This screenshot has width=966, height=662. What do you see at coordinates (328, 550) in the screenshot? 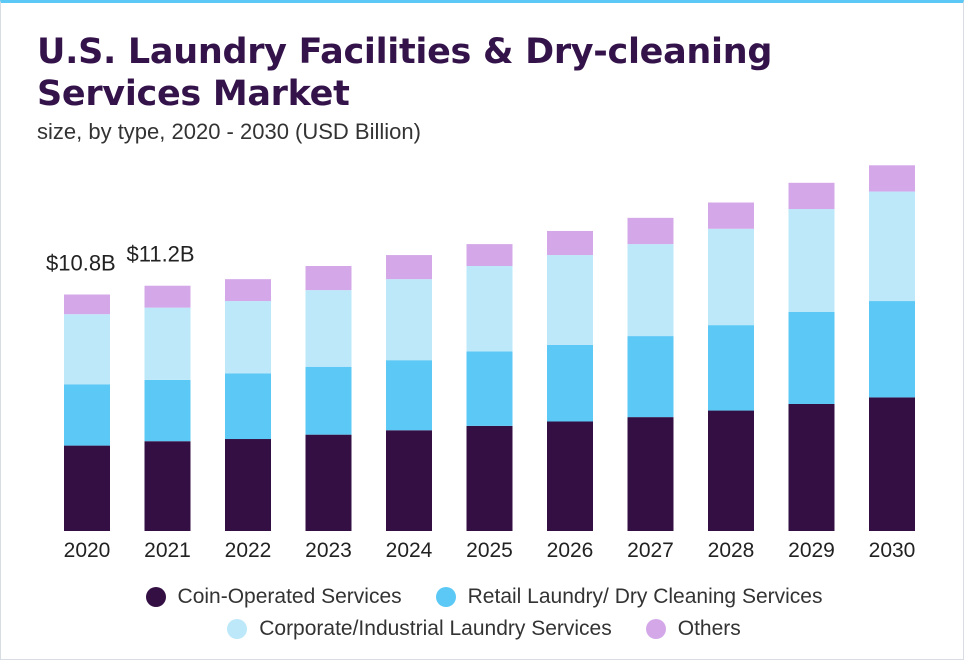
I see `x-tick-label-2023: 2023` at bounding box center [328, 550].